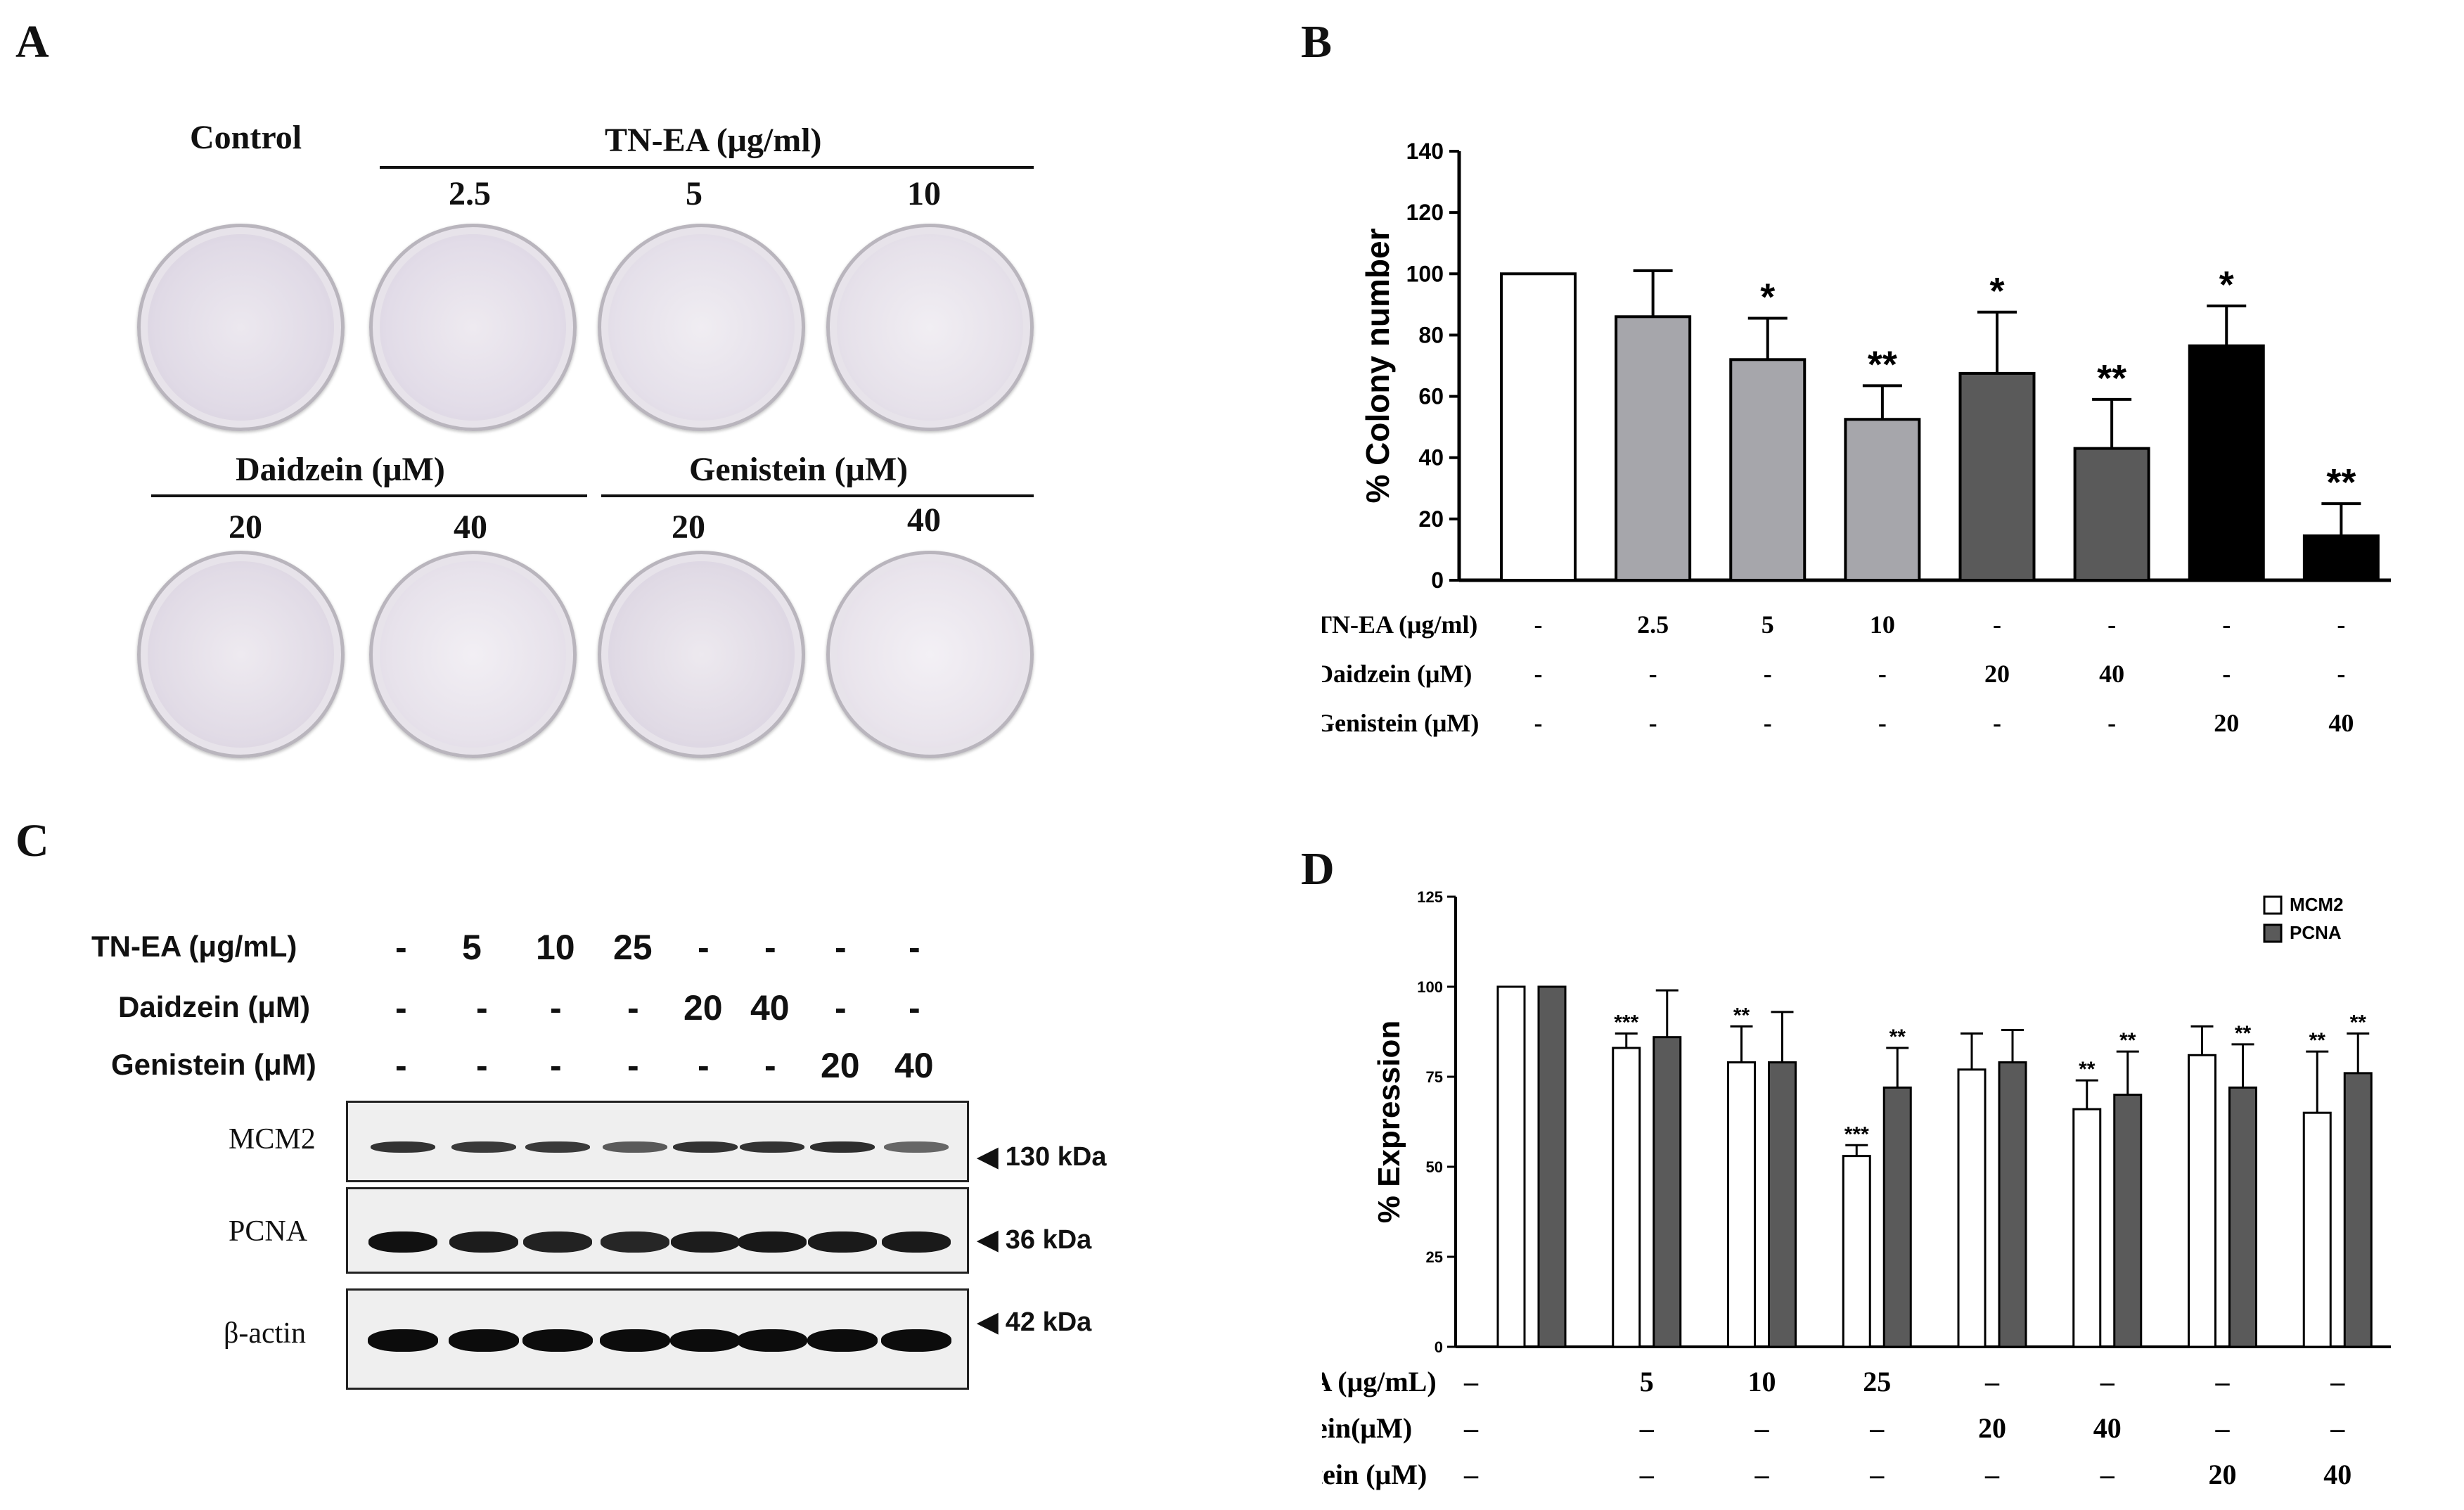 The height and width of the screenshot is (1510, 2464). I want to click on blot-treatment-value: 20, so click(840, 1066).